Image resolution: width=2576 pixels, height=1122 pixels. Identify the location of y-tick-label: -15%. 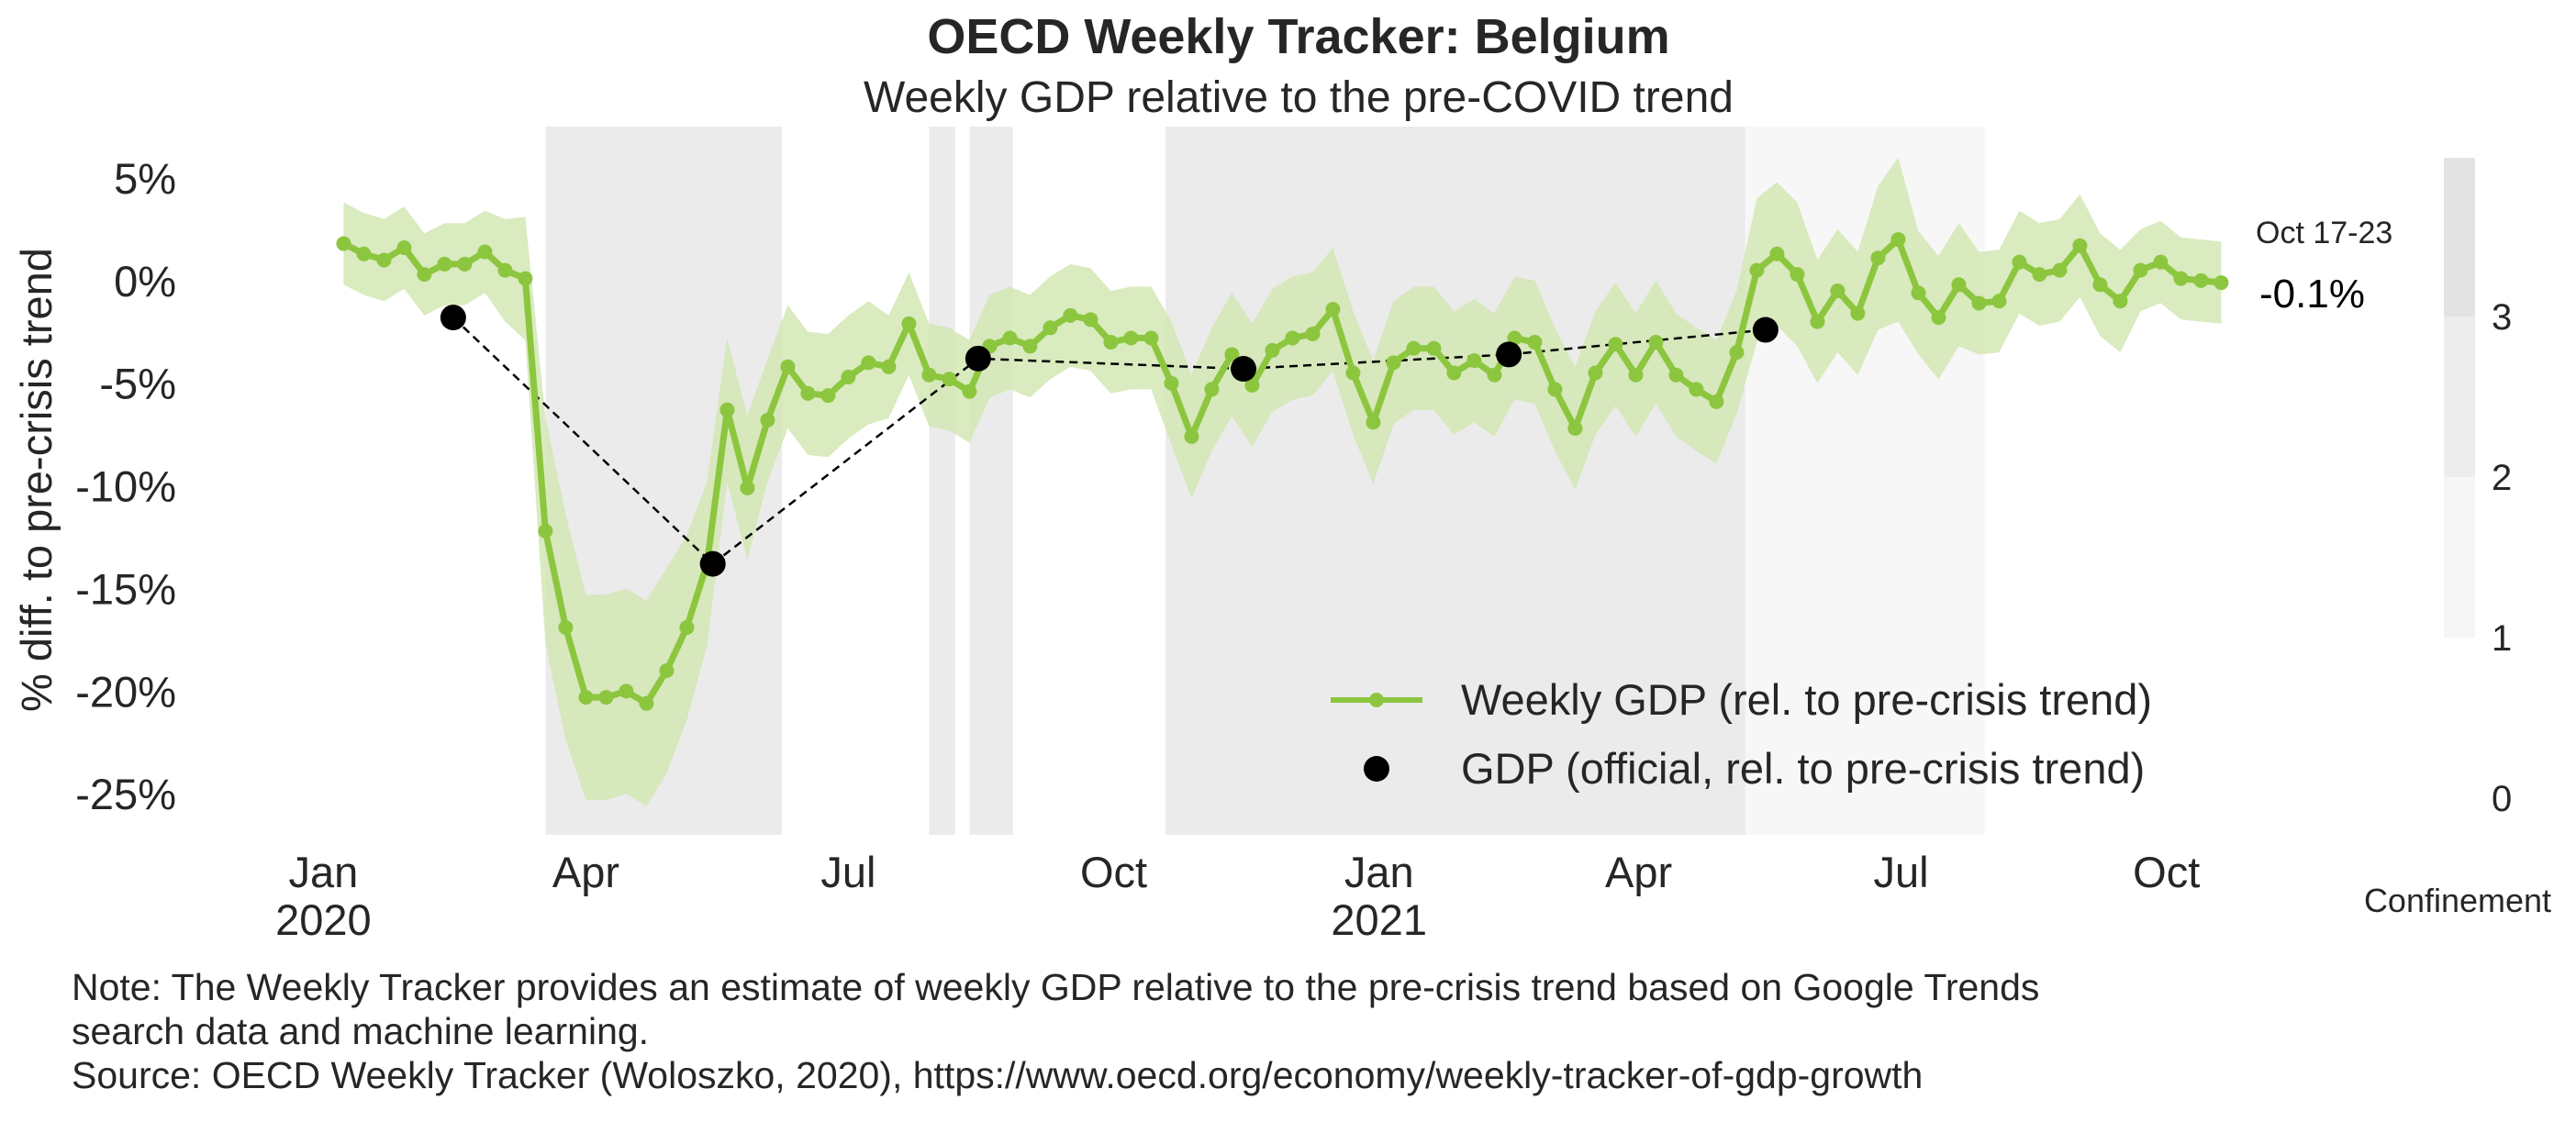
(126, 588).